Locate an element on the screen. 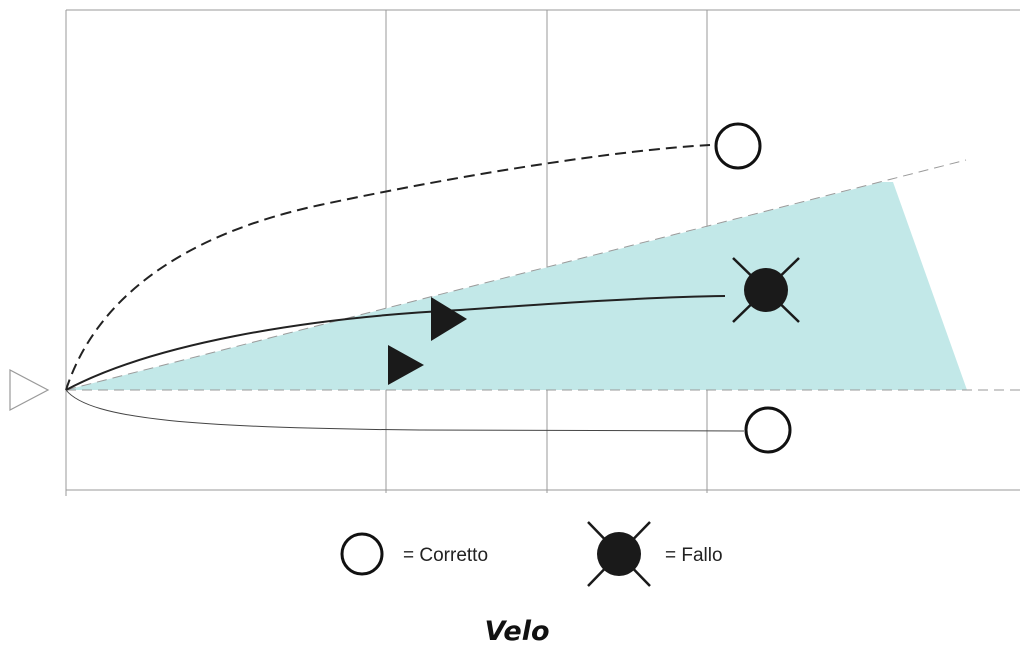 The height and width of the screenshot is (653, 1020). lower-thin-path is located at coordinates (405, 410).